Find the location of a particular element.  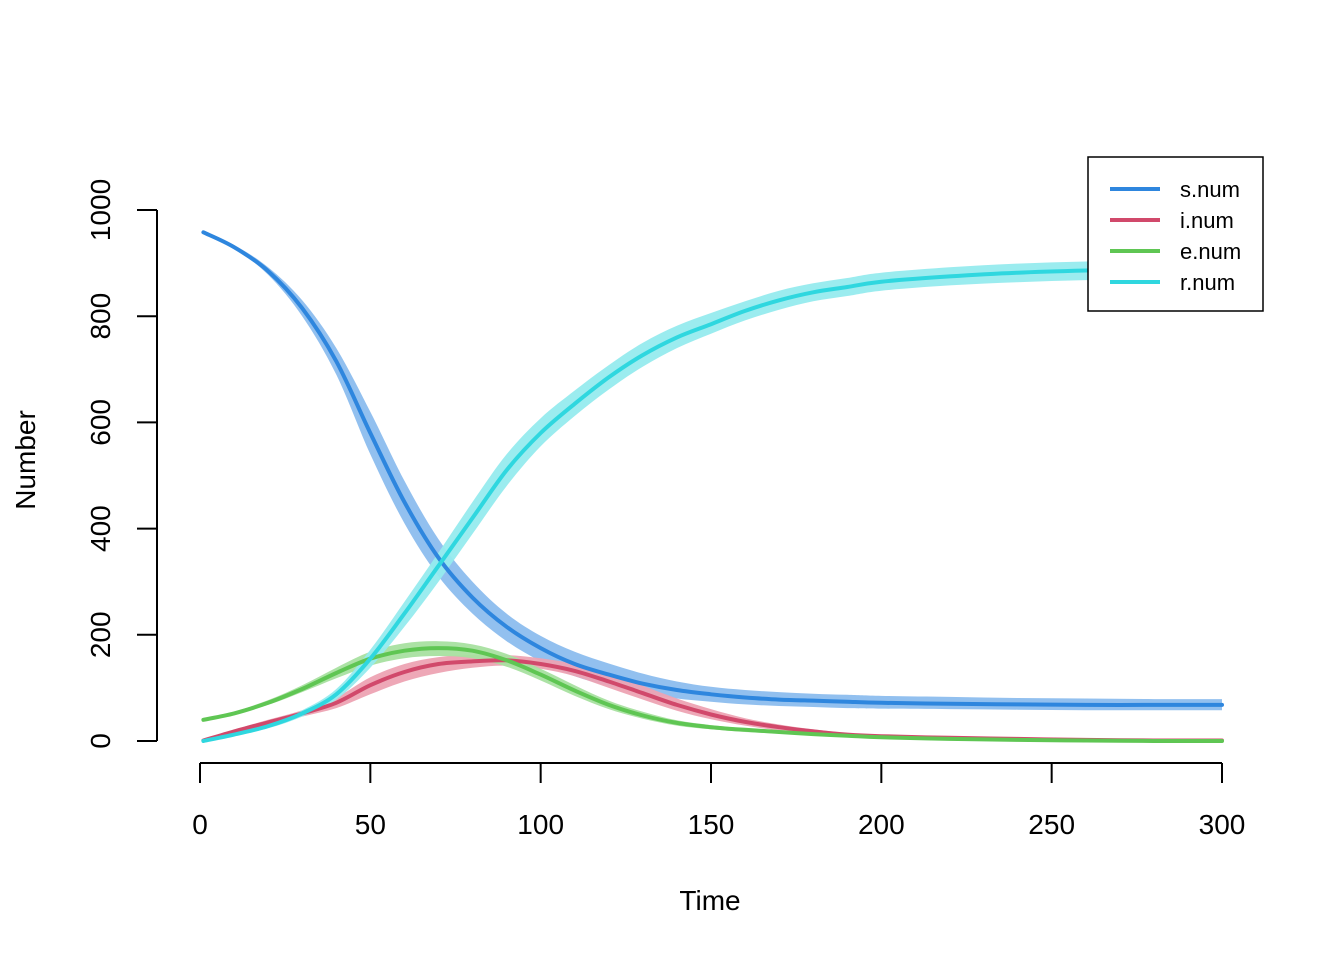

x-axis-title: Time is located at coordinates (709, 900).